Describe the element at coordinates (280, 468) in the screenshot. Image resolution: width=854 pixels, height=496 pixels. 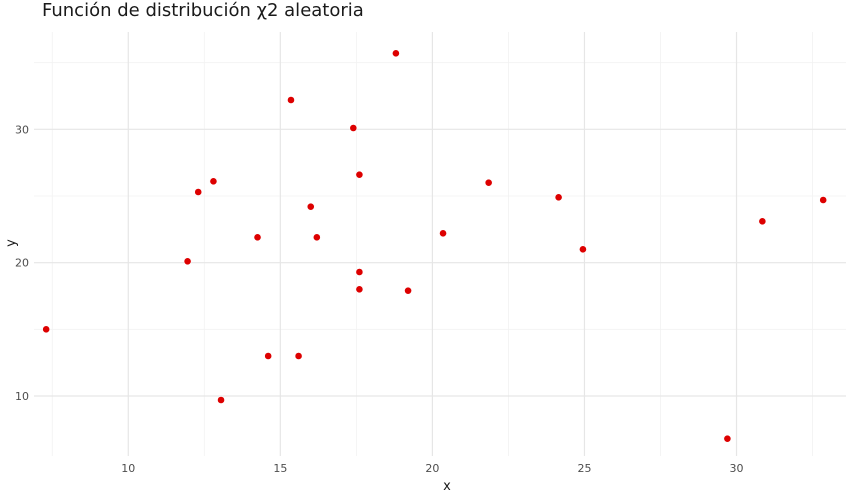
I see `x-tick-label: 15` at that location.